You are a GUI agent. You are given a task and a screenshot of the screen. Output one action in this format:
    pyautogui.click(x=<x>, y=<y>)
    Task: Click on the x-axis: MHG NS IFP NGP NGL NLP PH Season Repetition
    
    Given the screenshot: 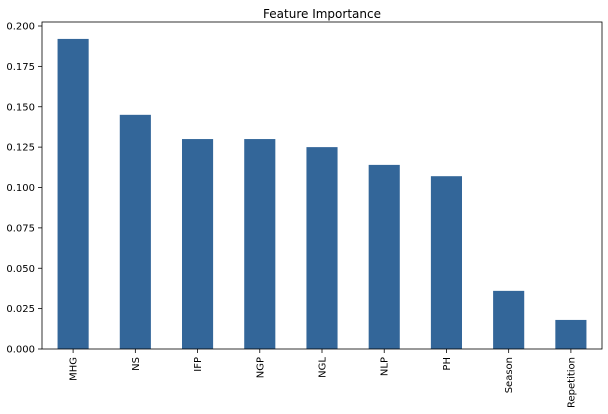 What is the action you would take?
    pyautogui.click(x=323, y=378)
    